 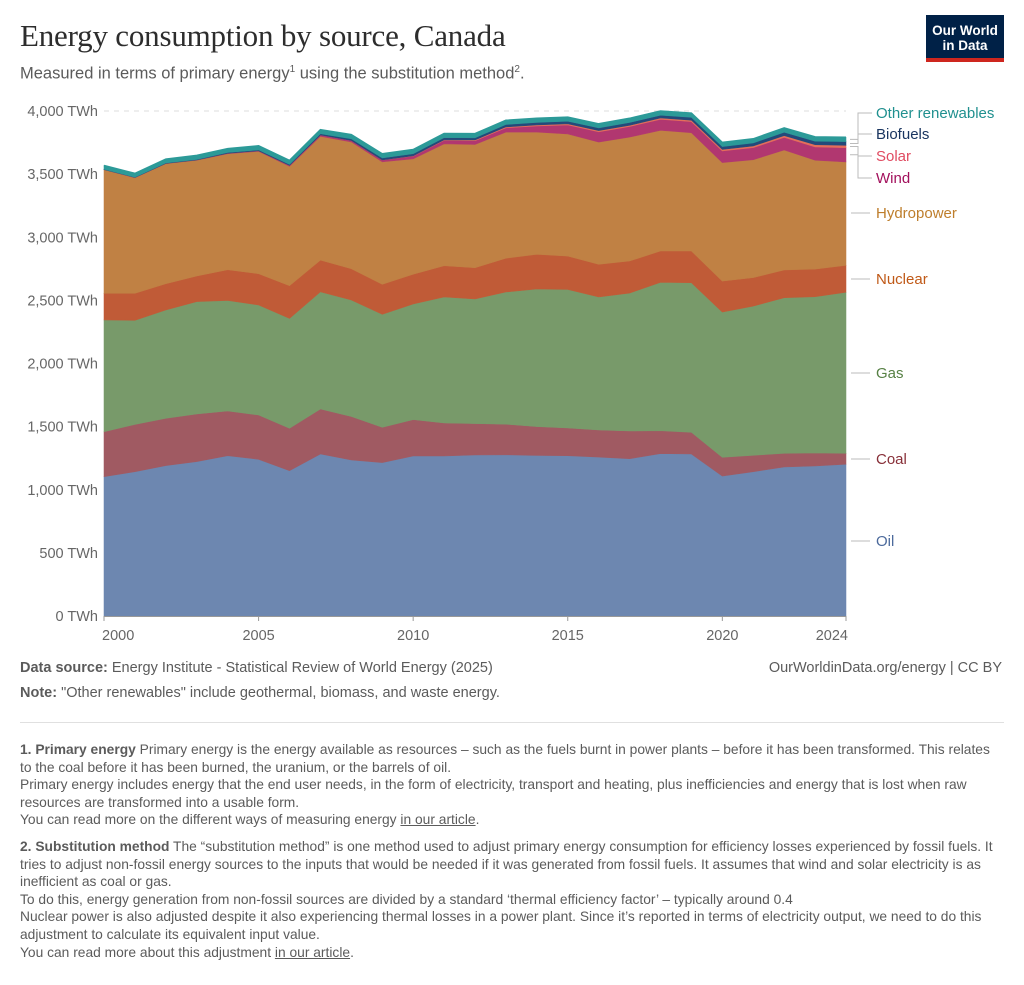 I want to click on subtitle-text: Measured in terms of primary energy, so click(x=155, y=73).